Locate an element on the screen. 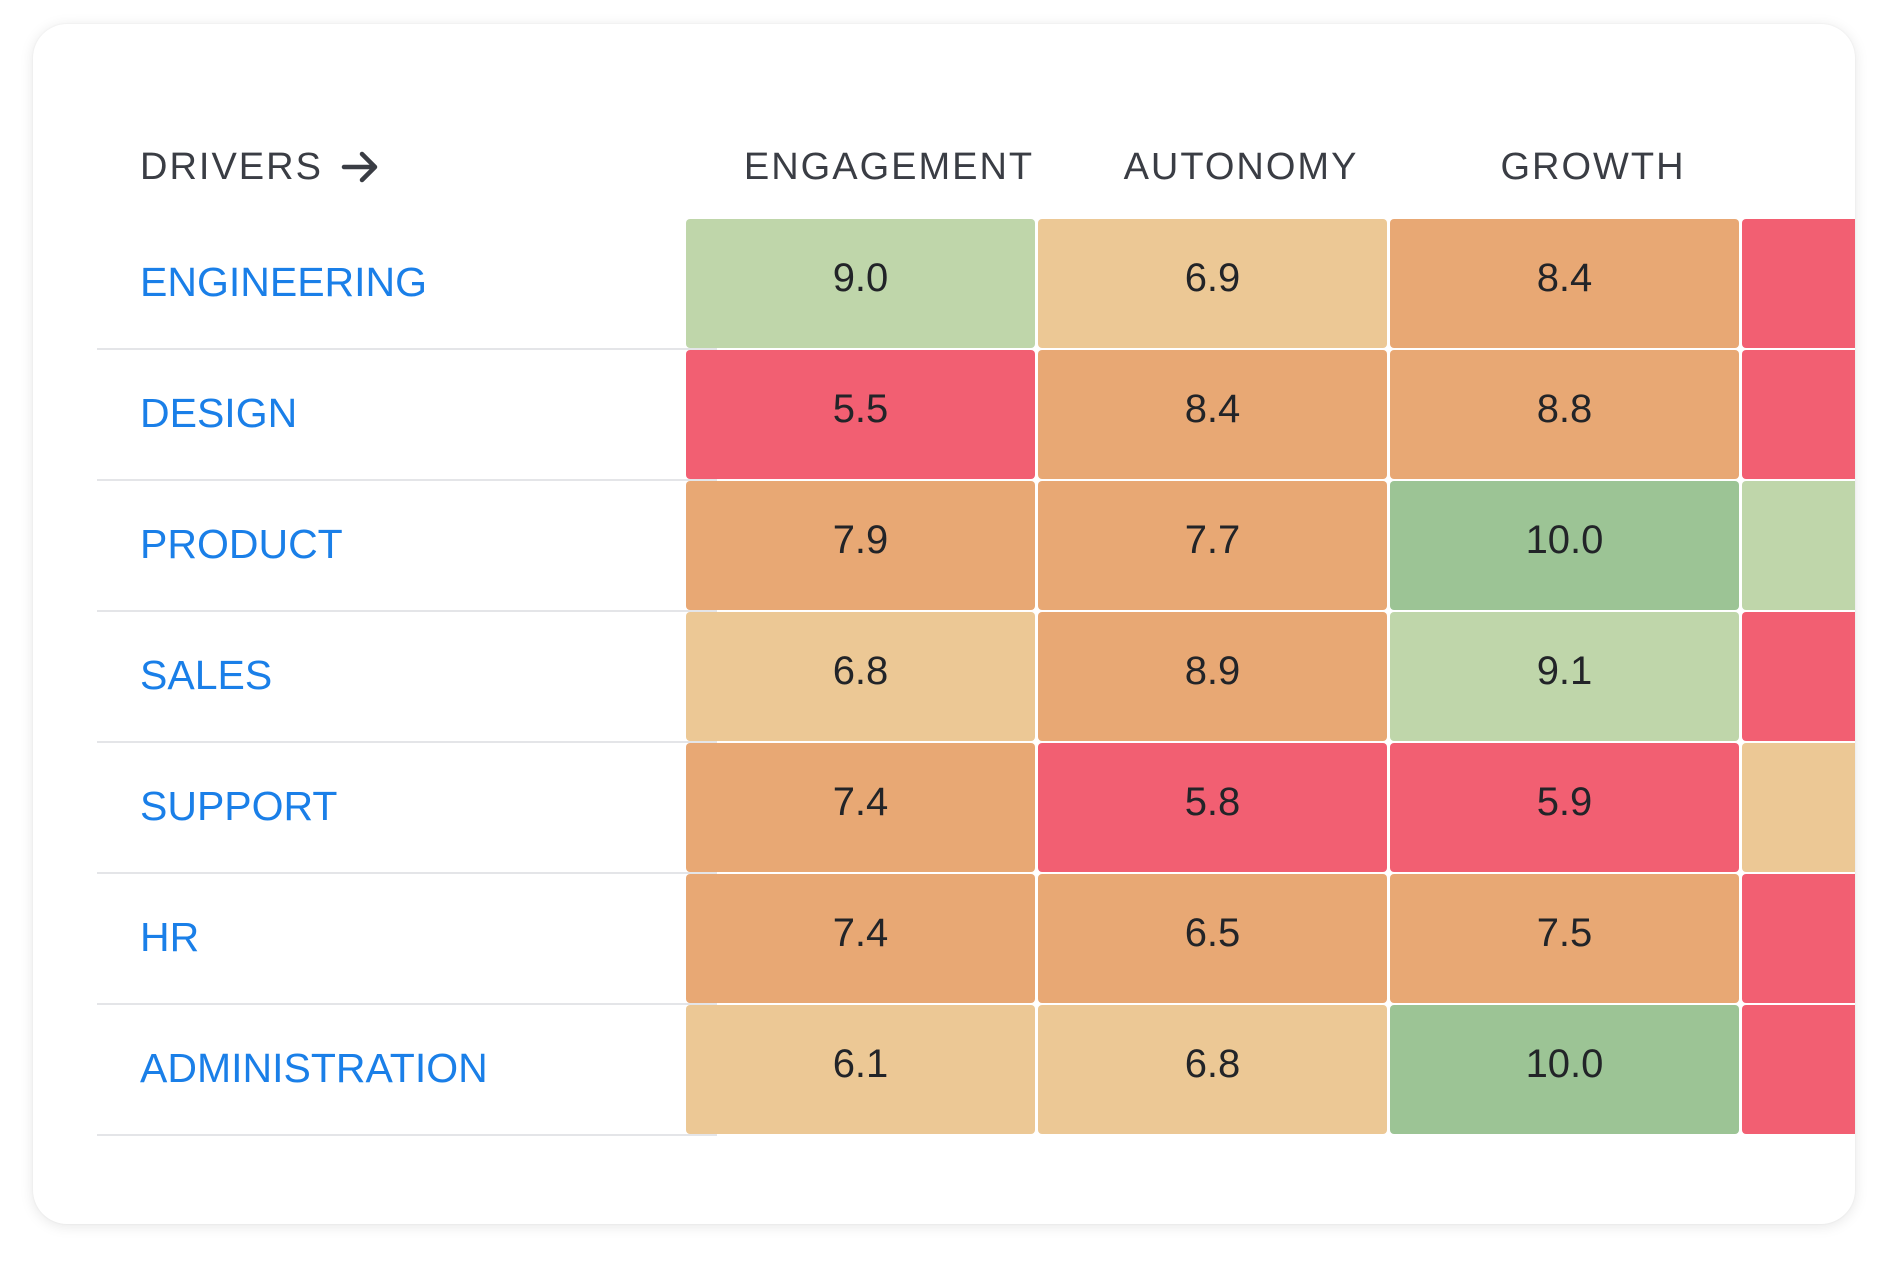 This screenshot has height=1264, width=1888. department-link: SALES is located at coordinates (206, 675).